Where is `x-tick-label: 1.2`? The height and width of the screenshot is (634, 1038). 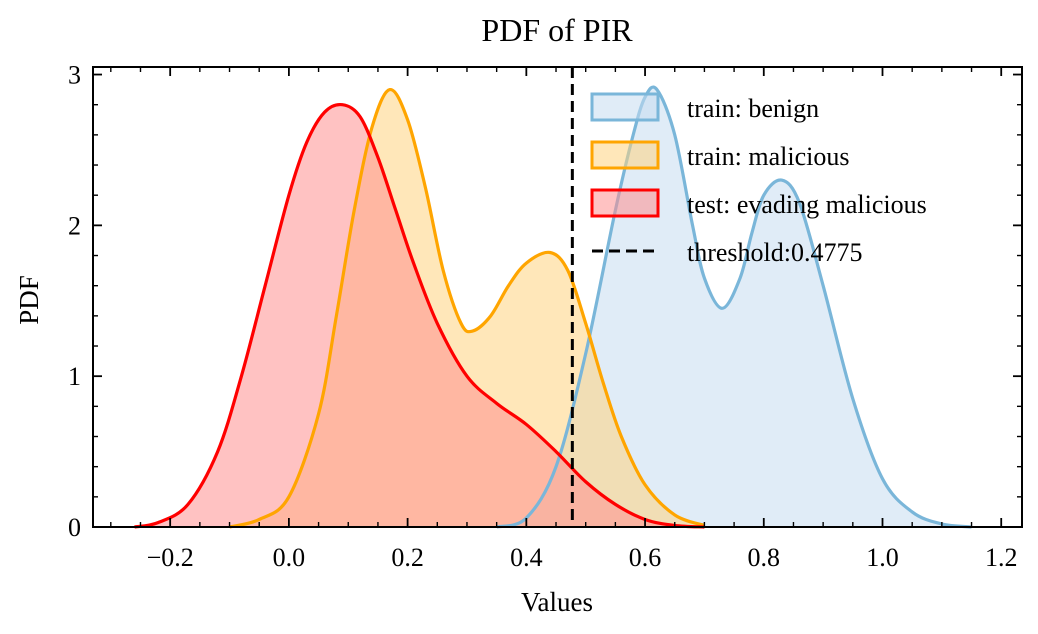
x-tick-label: 1.2 is located at coordinates (1001, 557).